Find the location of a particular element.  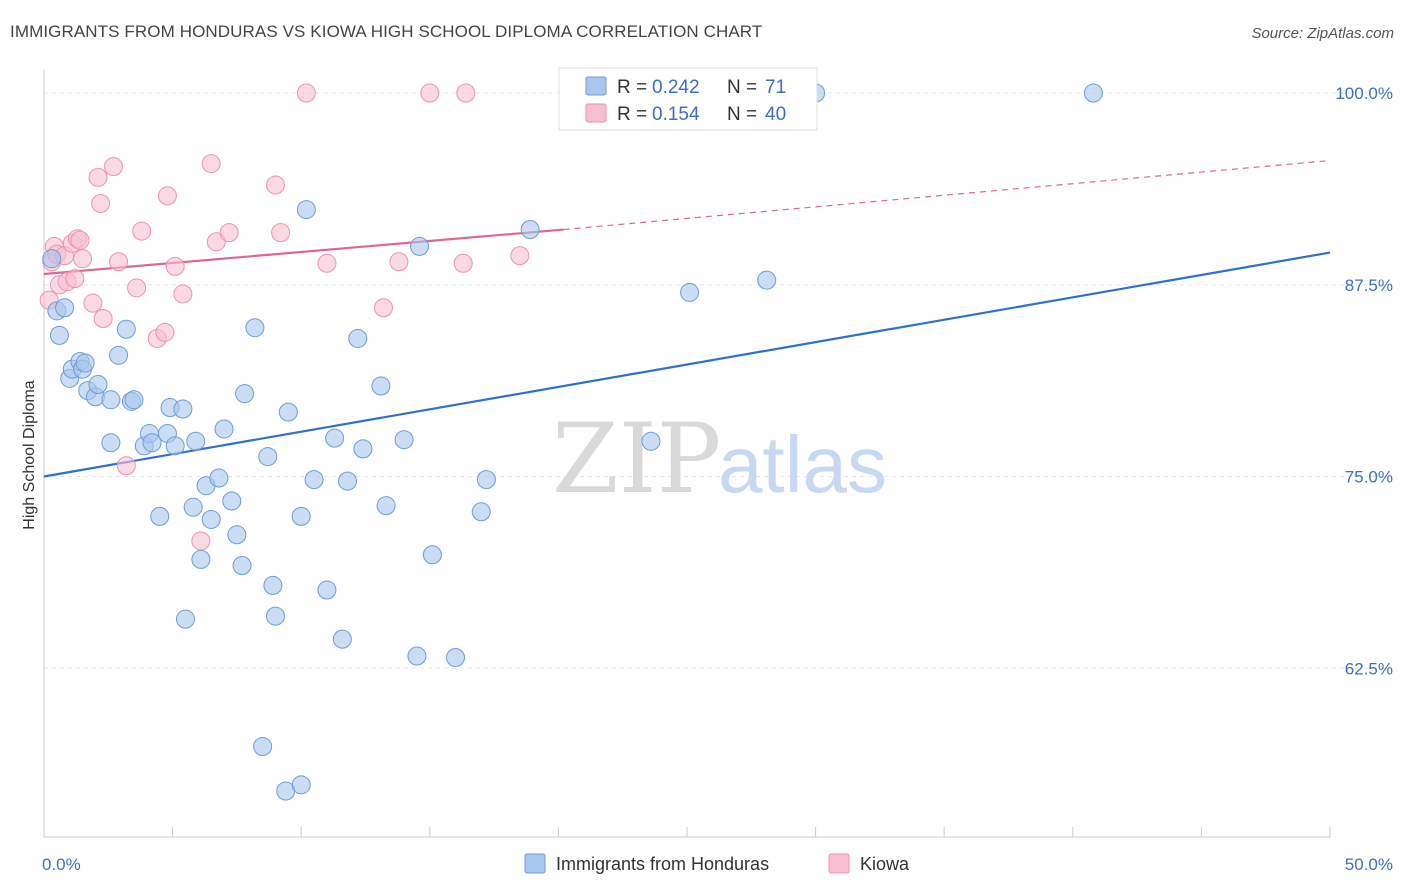

y-tick-label: 100.0% is located at coordinates (1364, 93).